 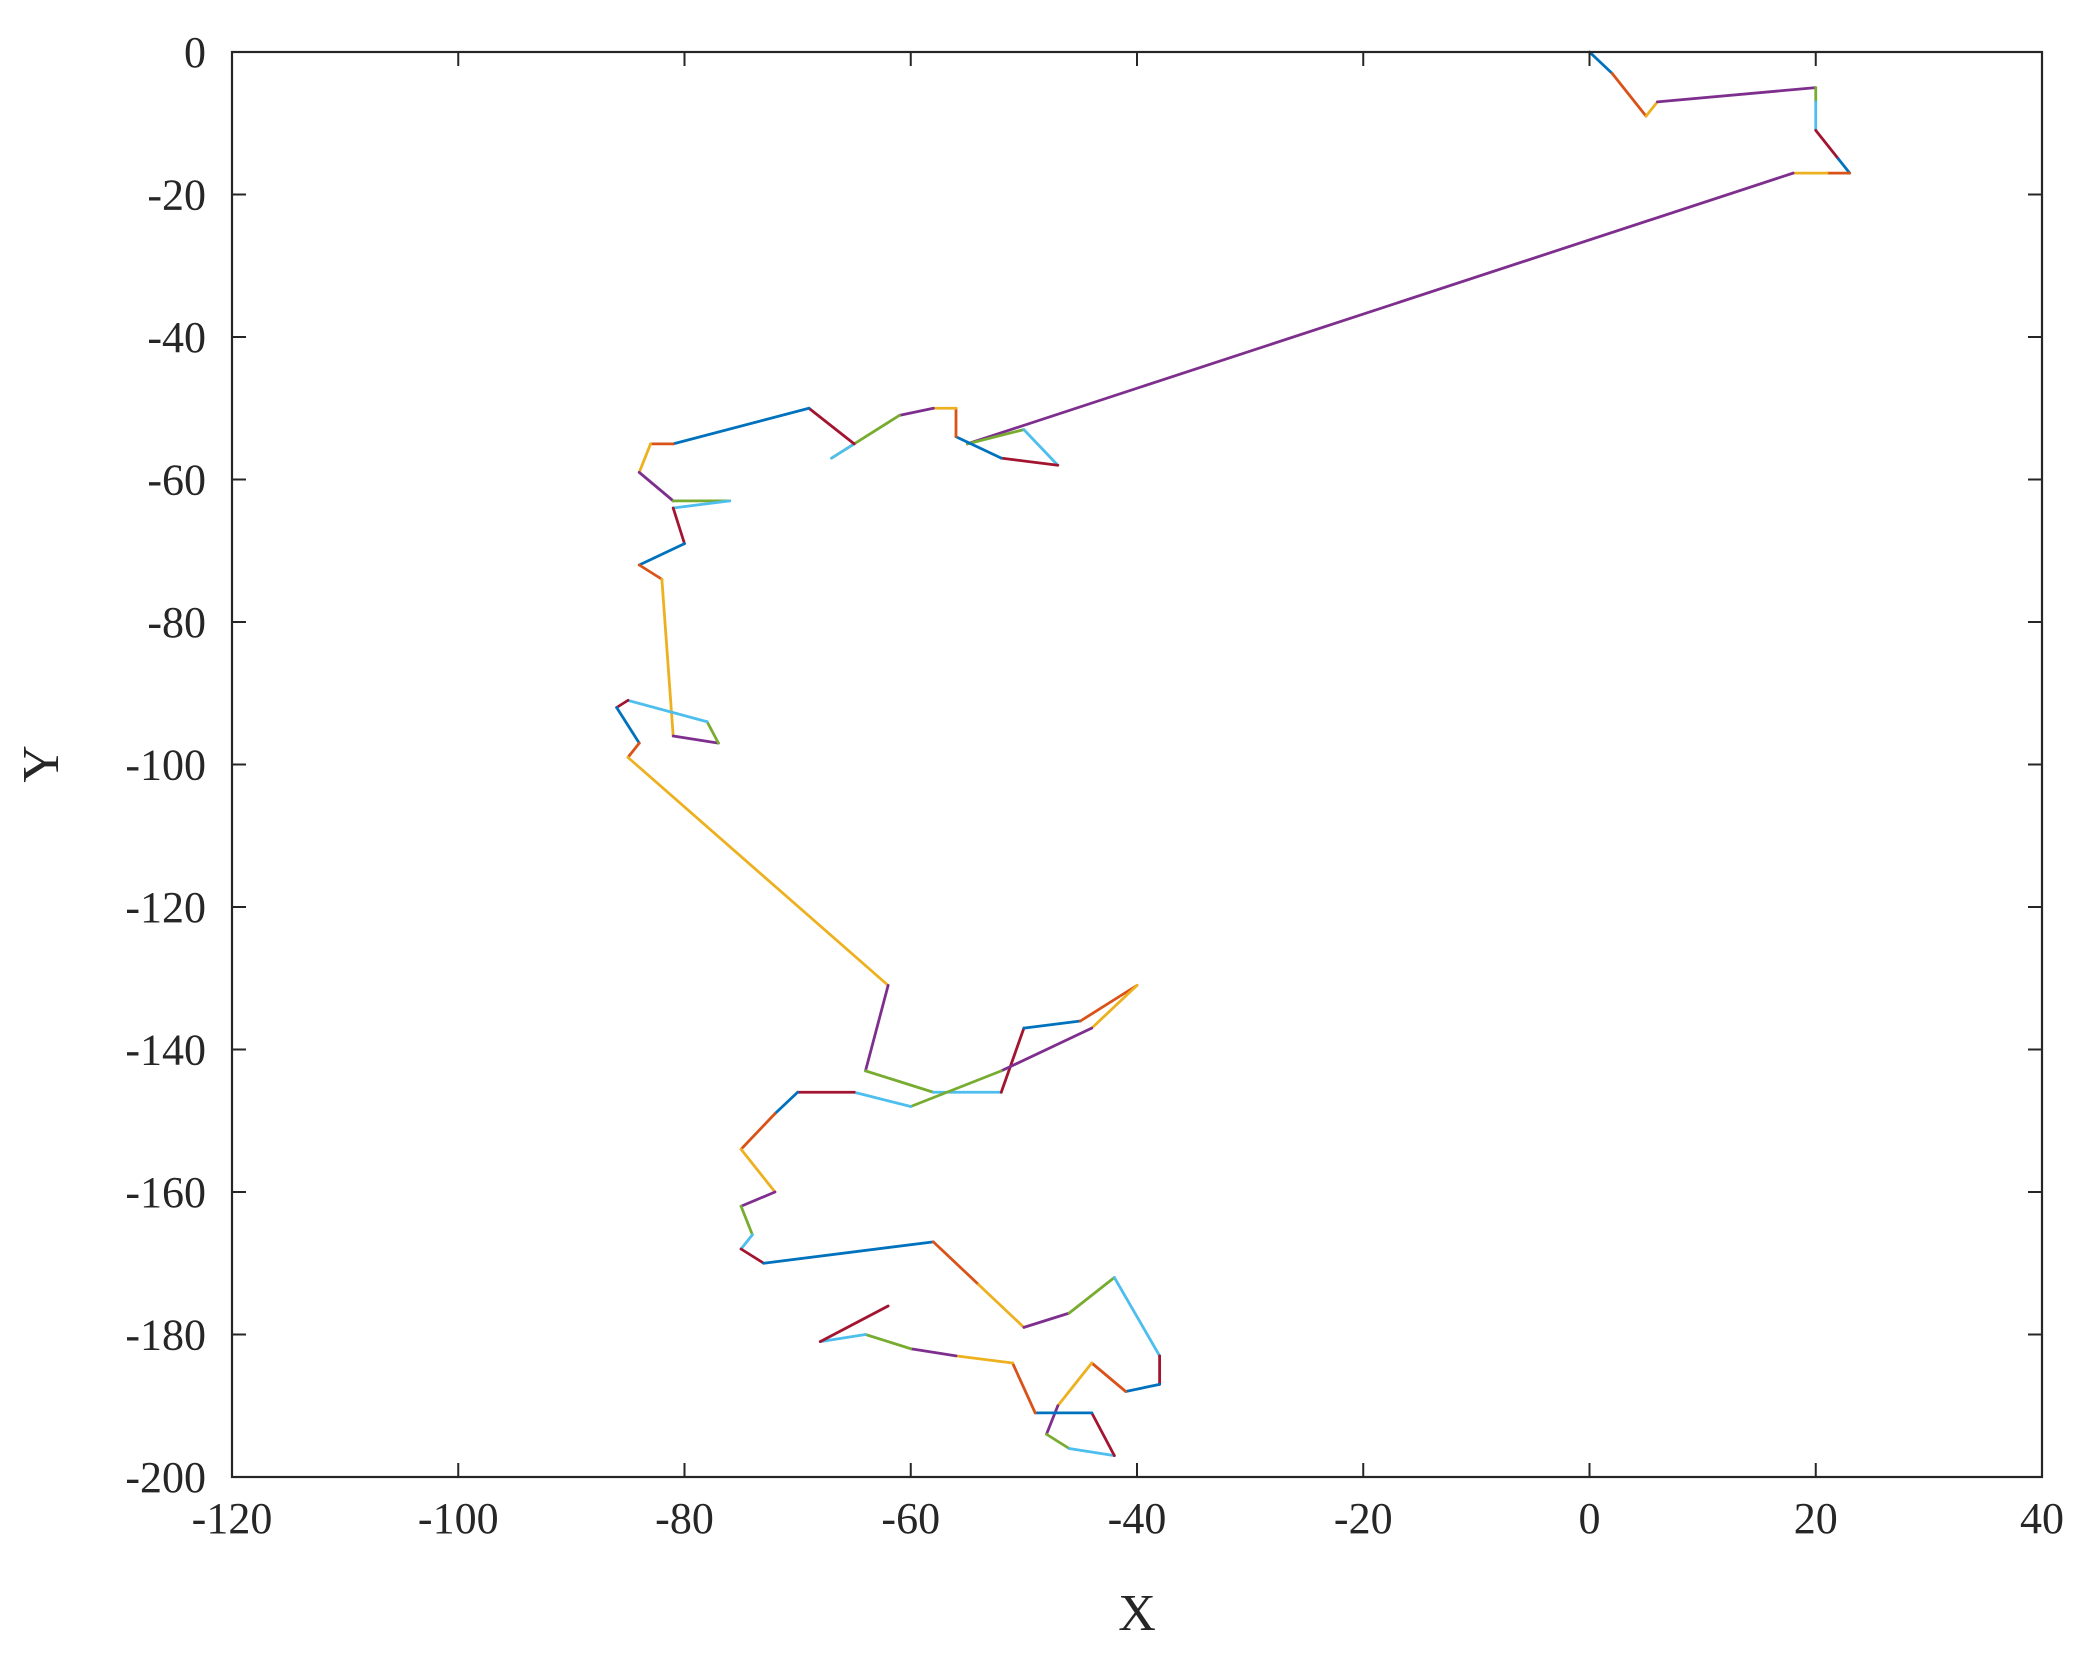 I want to click on y-tick-label: -20, so click(x=176, y=195).